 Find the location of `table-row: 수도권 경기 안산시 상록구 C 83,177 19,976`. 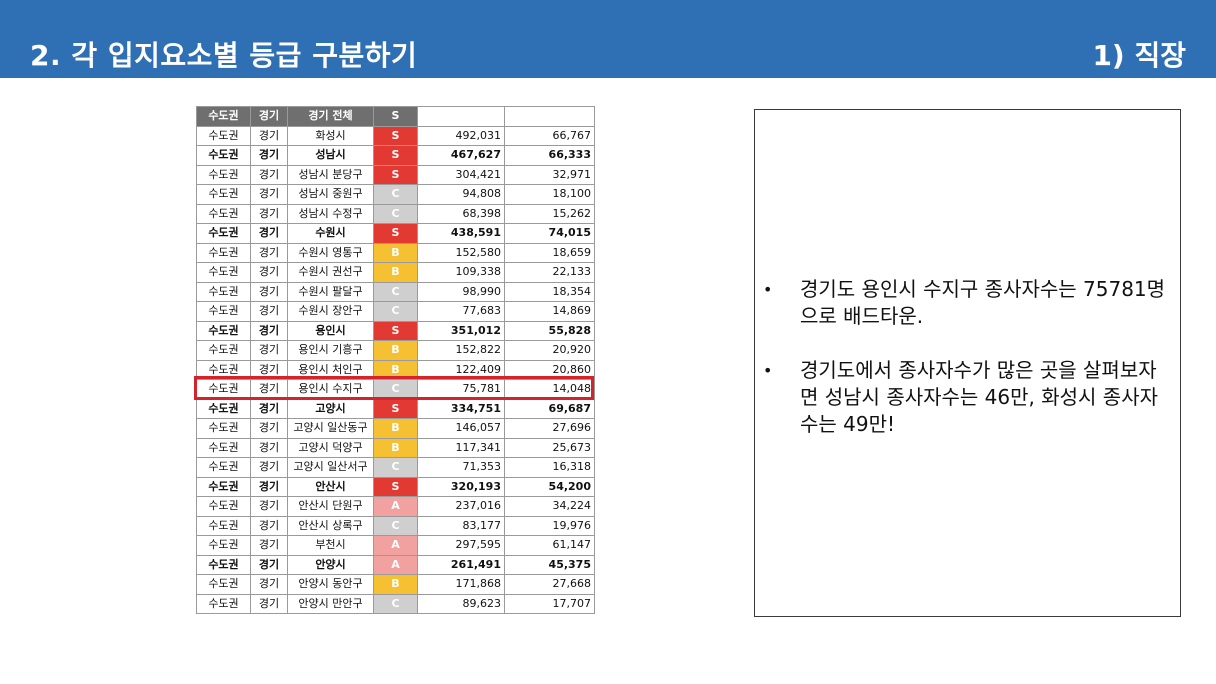

table-row: 수도권 경기 안산시 상록구 C 83,177 19,976 is located at coordinates (395, 525).